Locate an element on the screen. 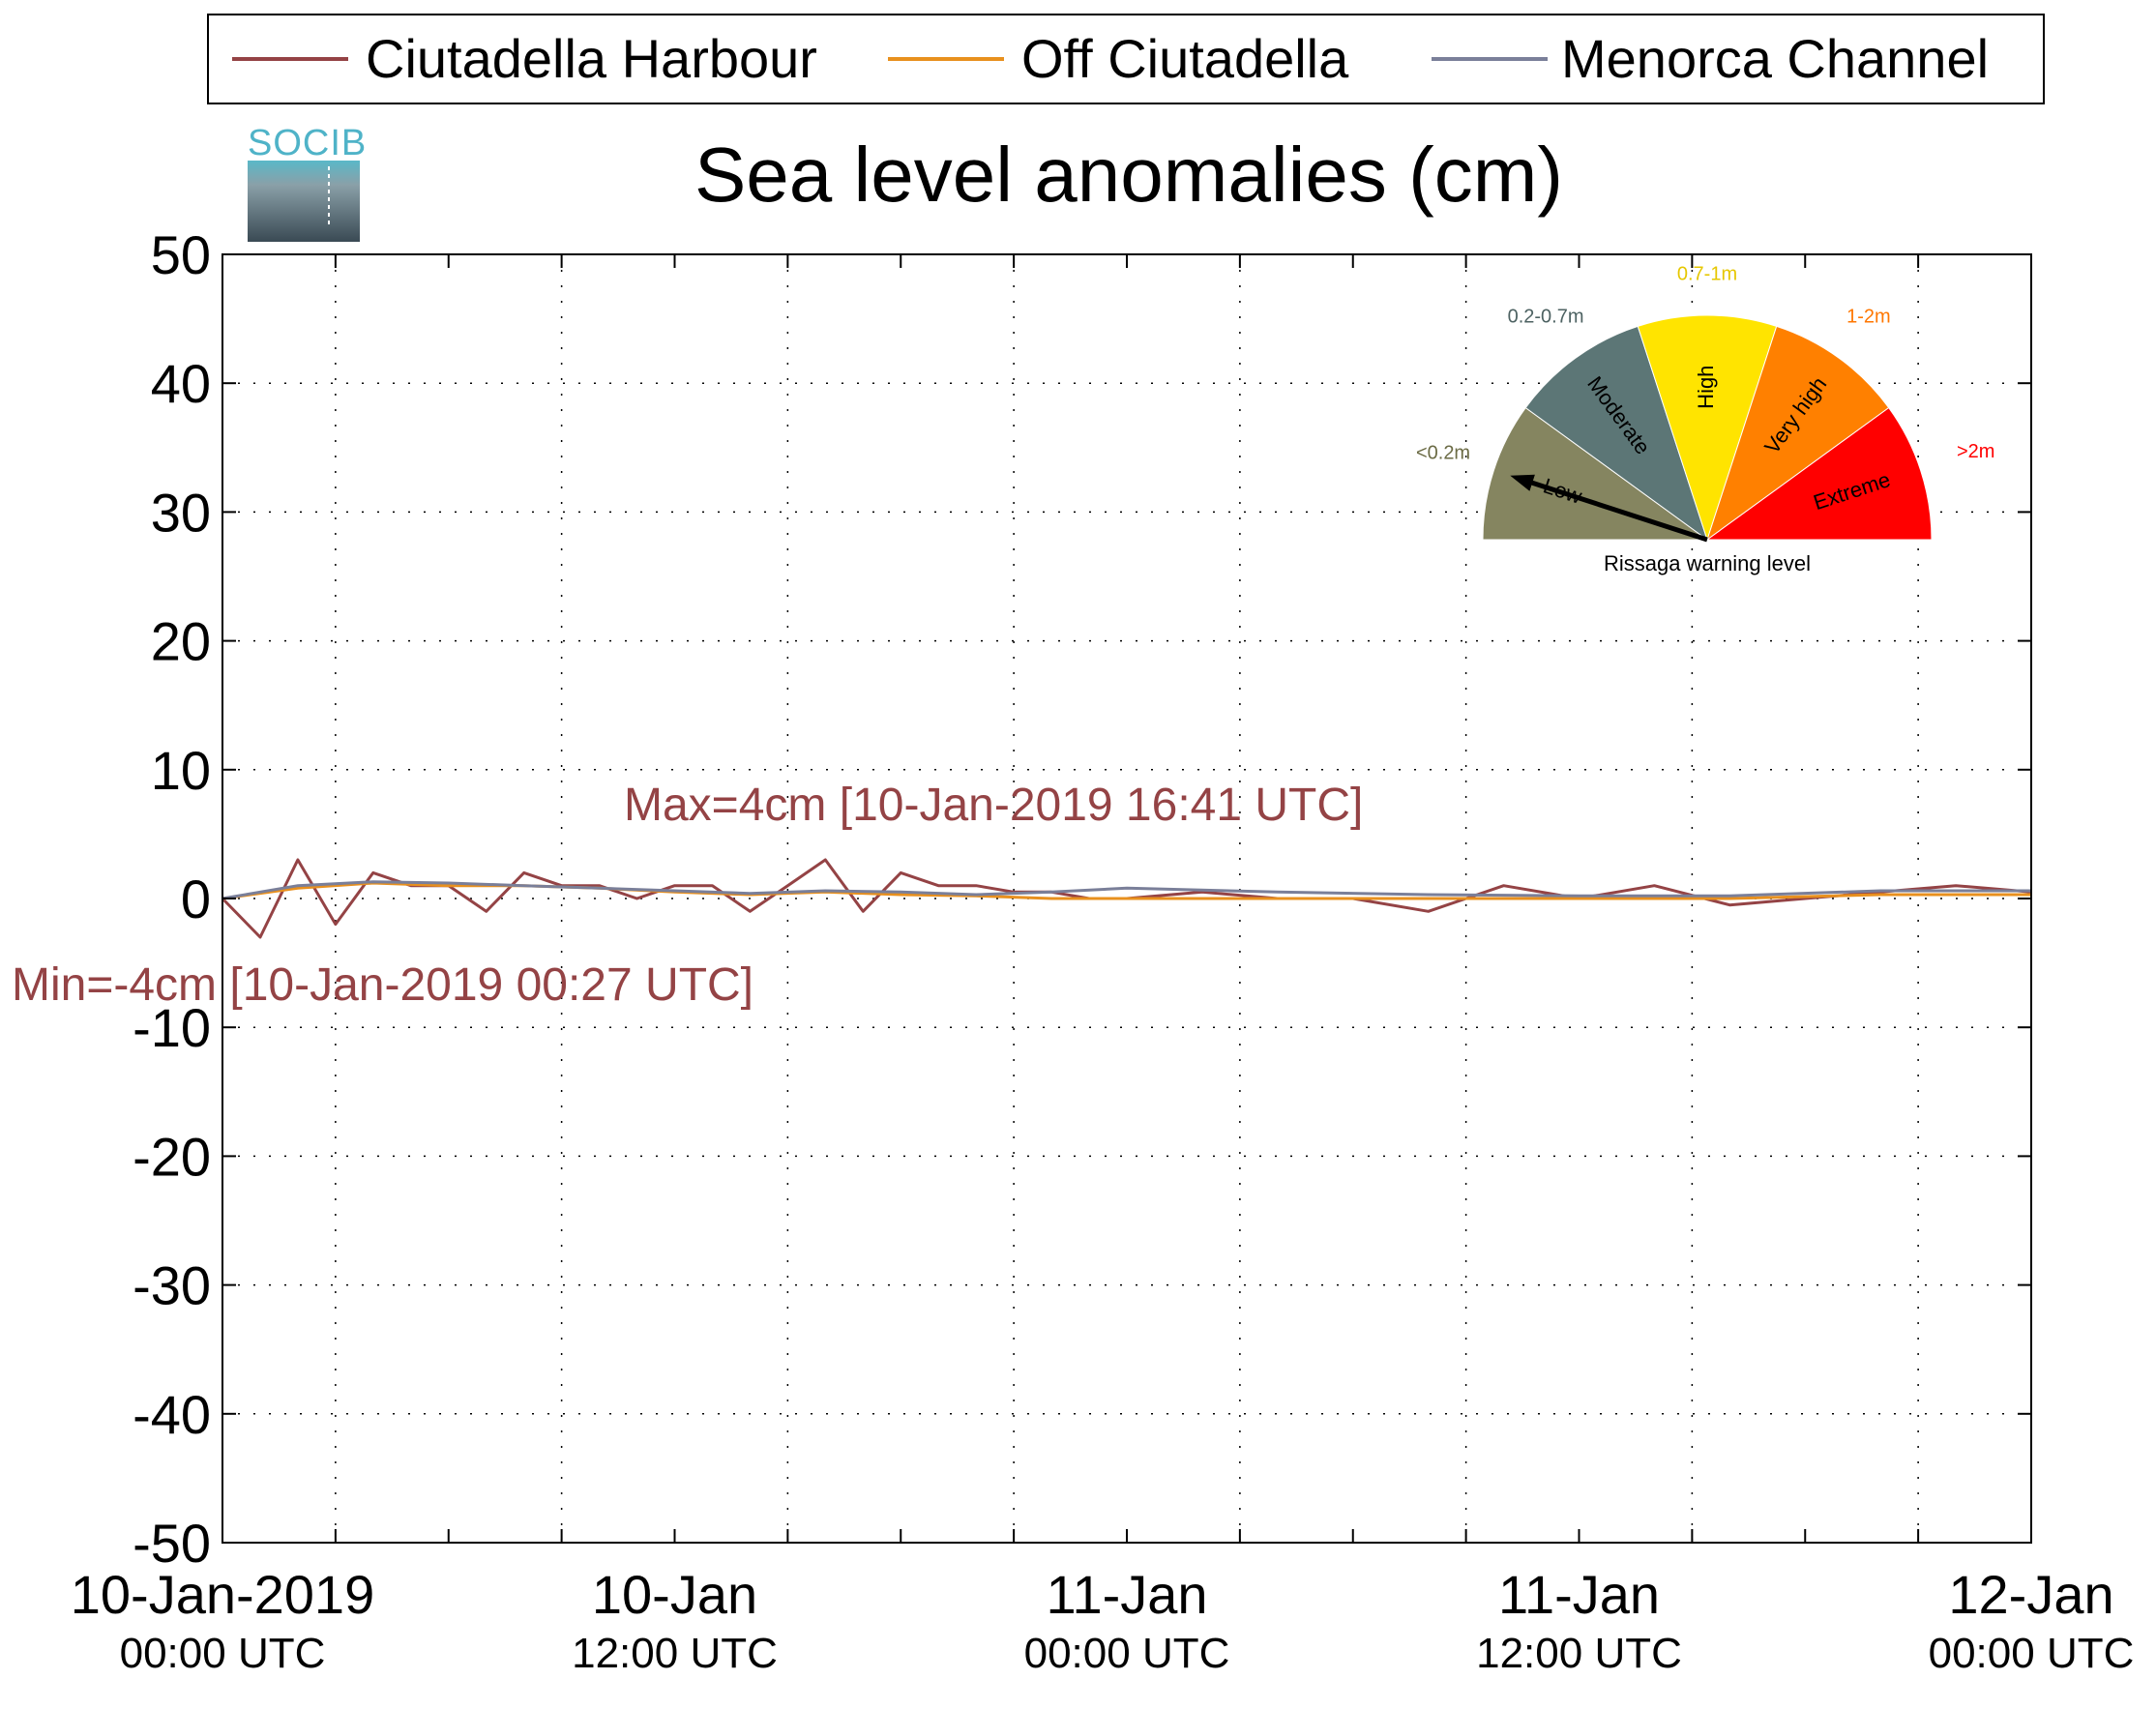 This screenshot has width=2156, height=1709. logo-text: SOCIB is located at coordinates (307, 143).